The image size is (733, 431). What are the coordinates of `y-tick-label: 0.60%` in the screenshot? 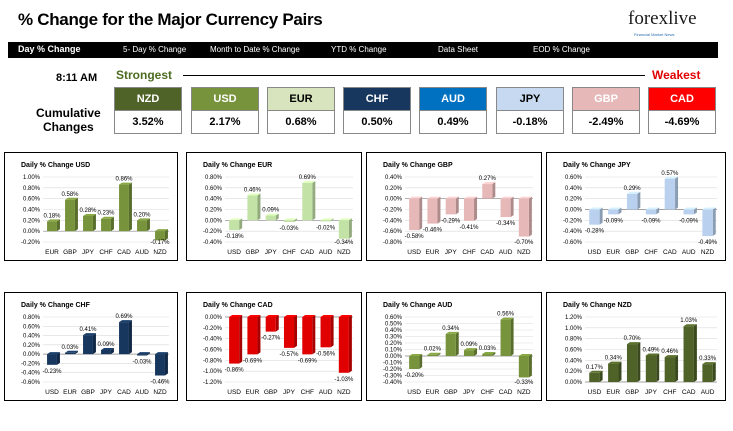 It's located at (394, 318).